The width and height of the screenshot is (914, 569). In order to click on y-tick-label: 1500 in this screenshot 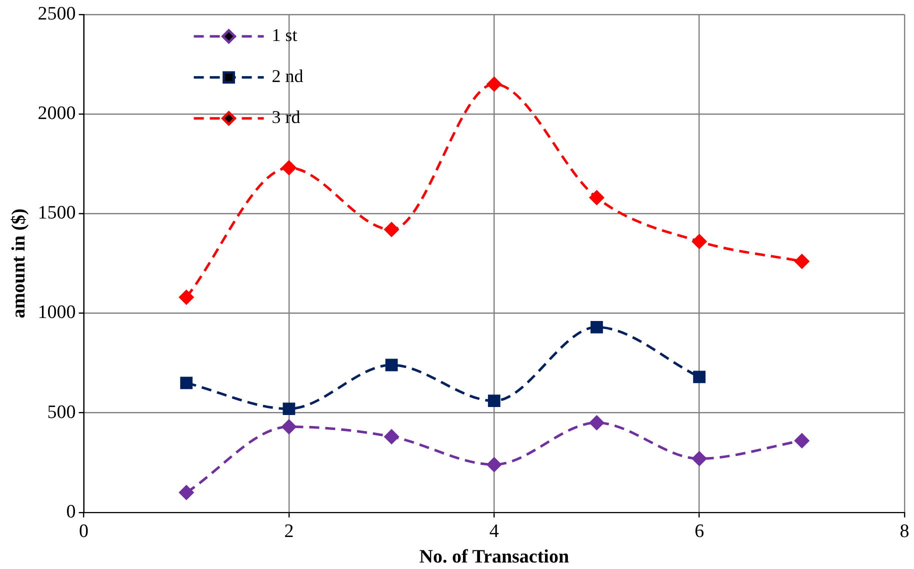, I will do `click(57, 213)`.